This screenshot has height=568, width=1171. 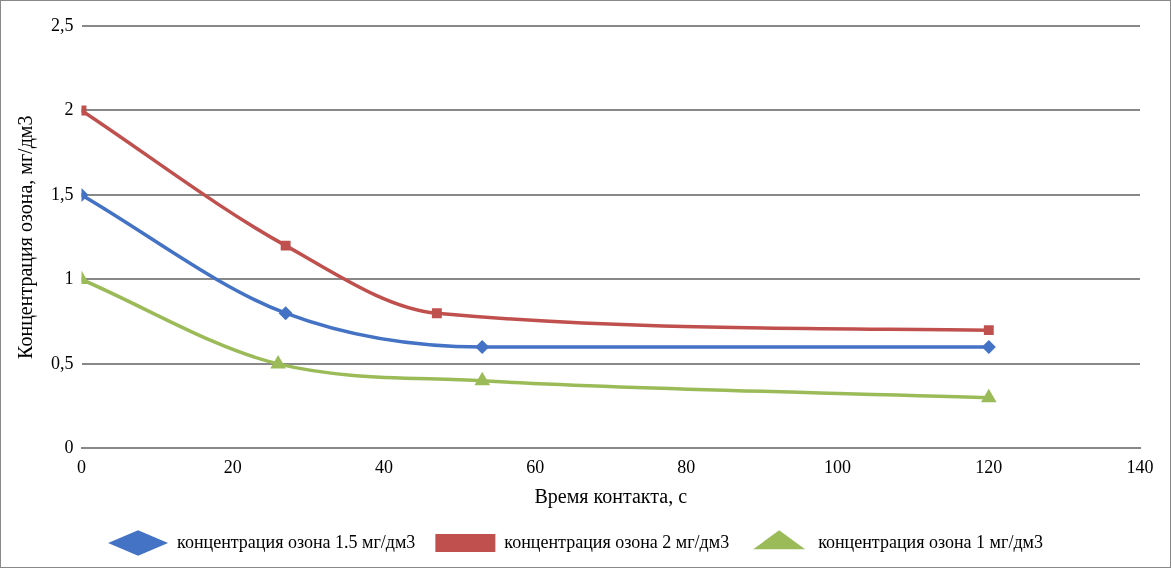 What do you see at coordinates (611, 497) in the screenshot?
I see `x-axis-title: Время контакта, с` at bounding box center [611, 497].